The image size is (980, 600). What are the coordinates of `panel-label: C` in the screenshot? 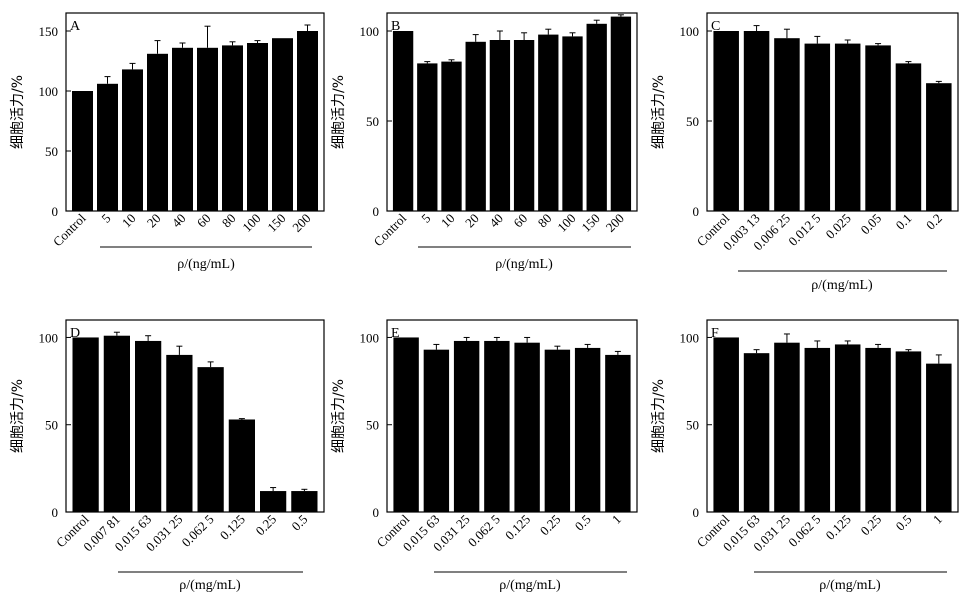 It's located at (715, 26).